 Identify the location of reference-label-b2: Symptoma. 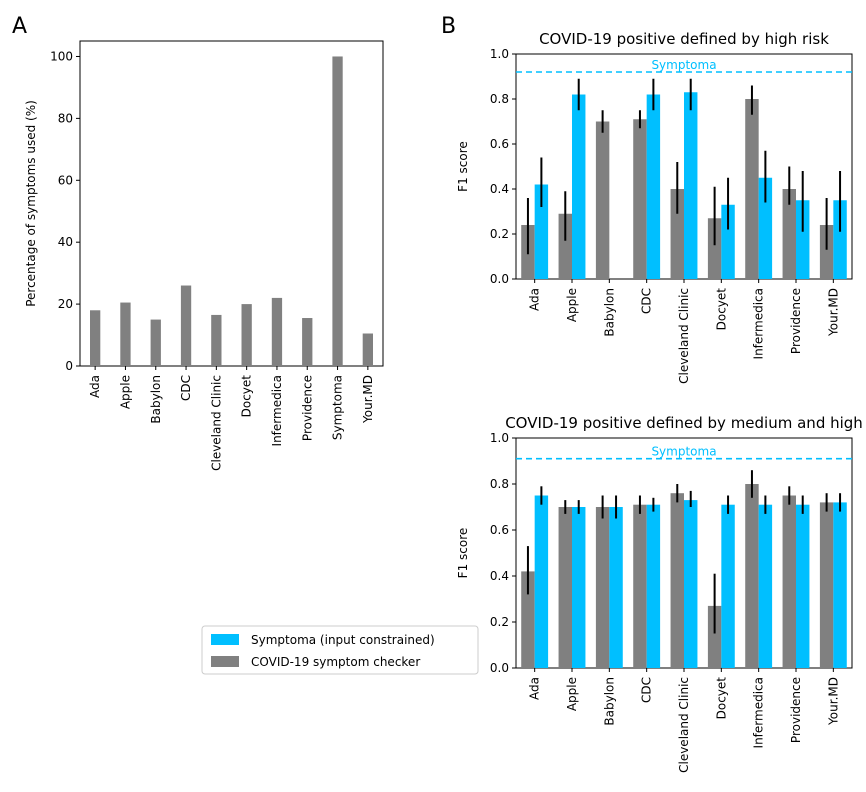
(683, 452).